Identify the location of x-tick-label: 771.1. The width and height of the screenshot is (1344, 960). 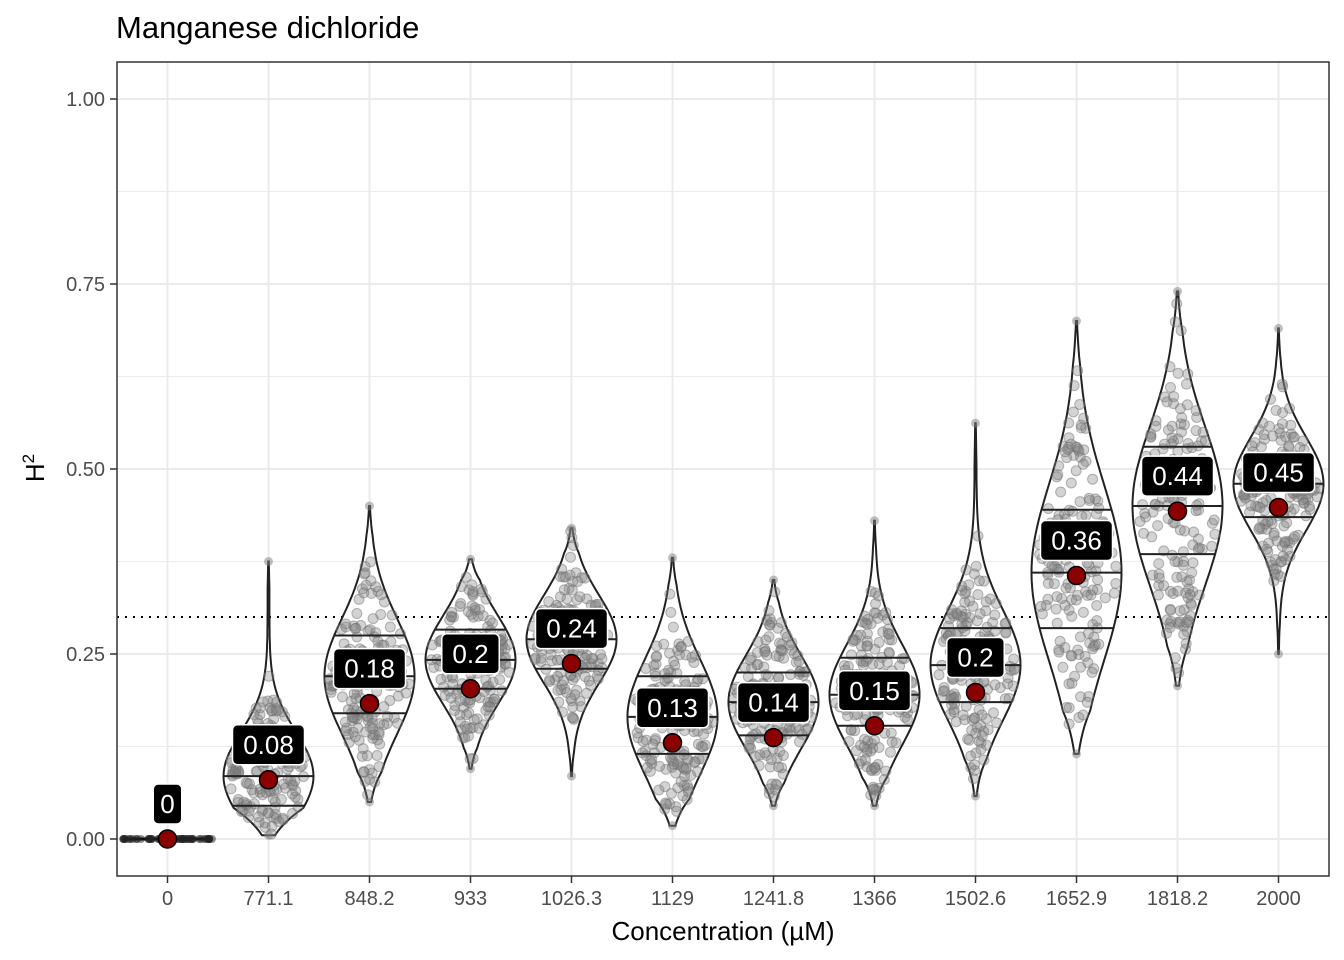
(268, 899).